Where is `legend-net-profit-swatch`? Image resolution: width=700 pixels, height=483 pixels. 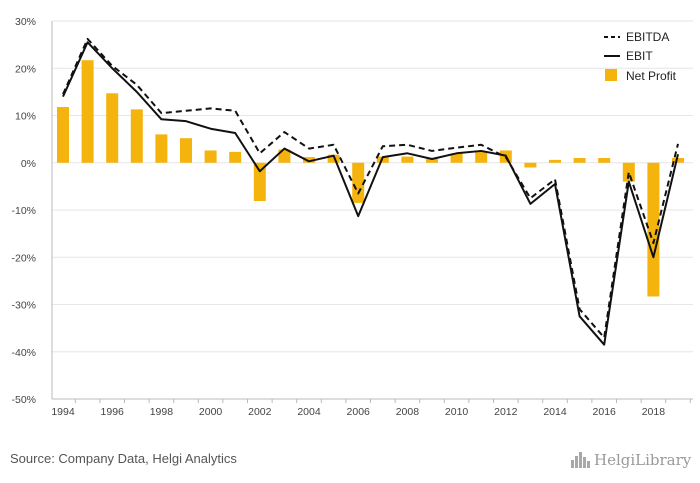 legend-net-profit-swatch is located at coordinates (611, 75).